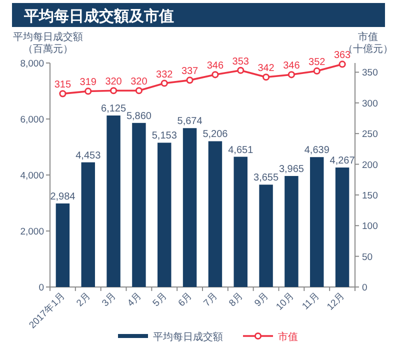 The width and height of the screenshot is (397, 349). What do you see at coordinates (291, 169) in the screenshot?
I see `data-label: 3,965` at bounding box center [291, 169].